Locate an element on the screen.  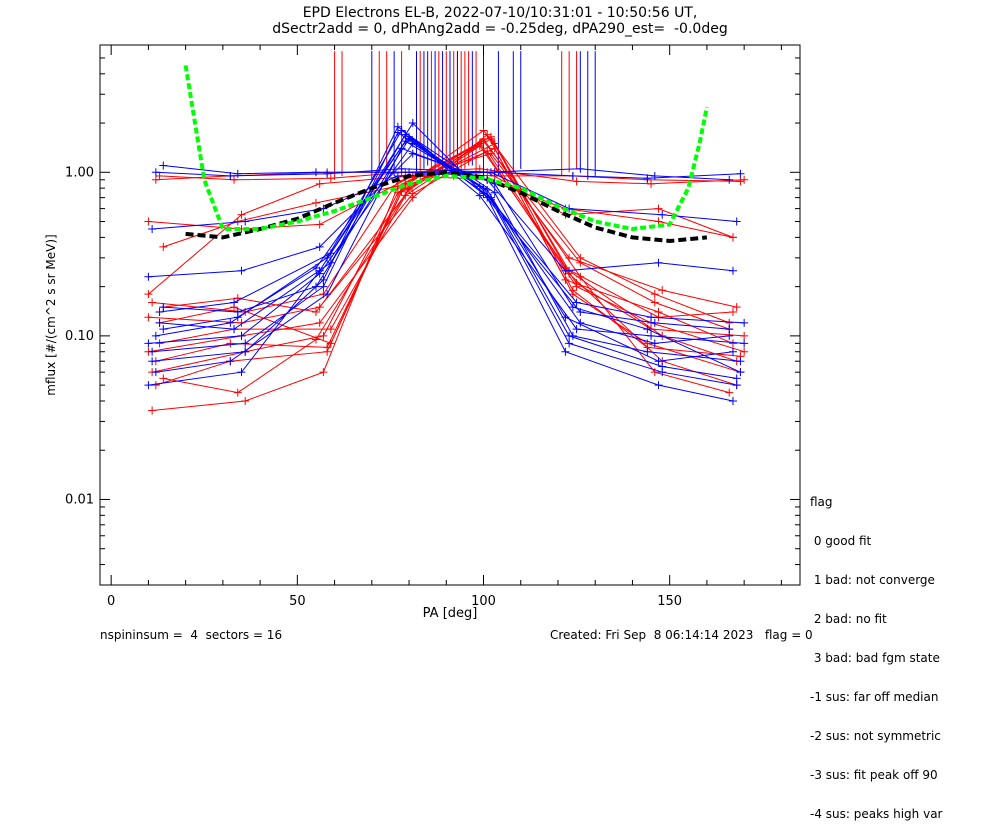
legend-item: -2 sus: not symmetric is located at coordinates (875, 736).